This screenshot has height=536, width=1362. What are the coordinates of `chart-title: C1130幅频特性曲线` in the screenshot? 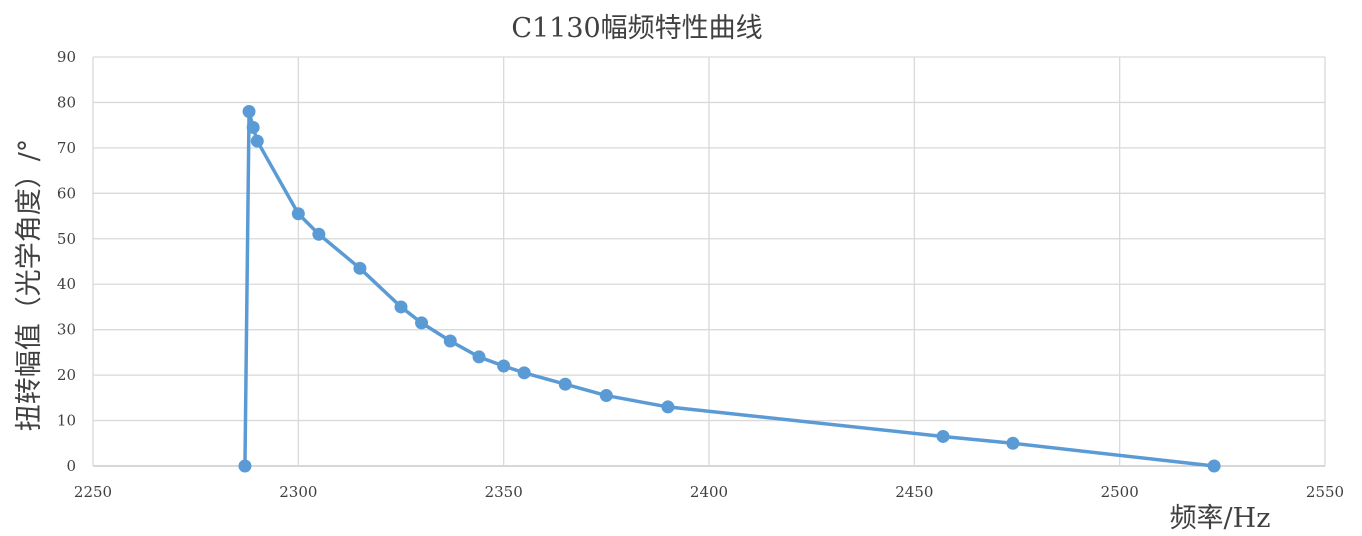 It's located at (636, 28).